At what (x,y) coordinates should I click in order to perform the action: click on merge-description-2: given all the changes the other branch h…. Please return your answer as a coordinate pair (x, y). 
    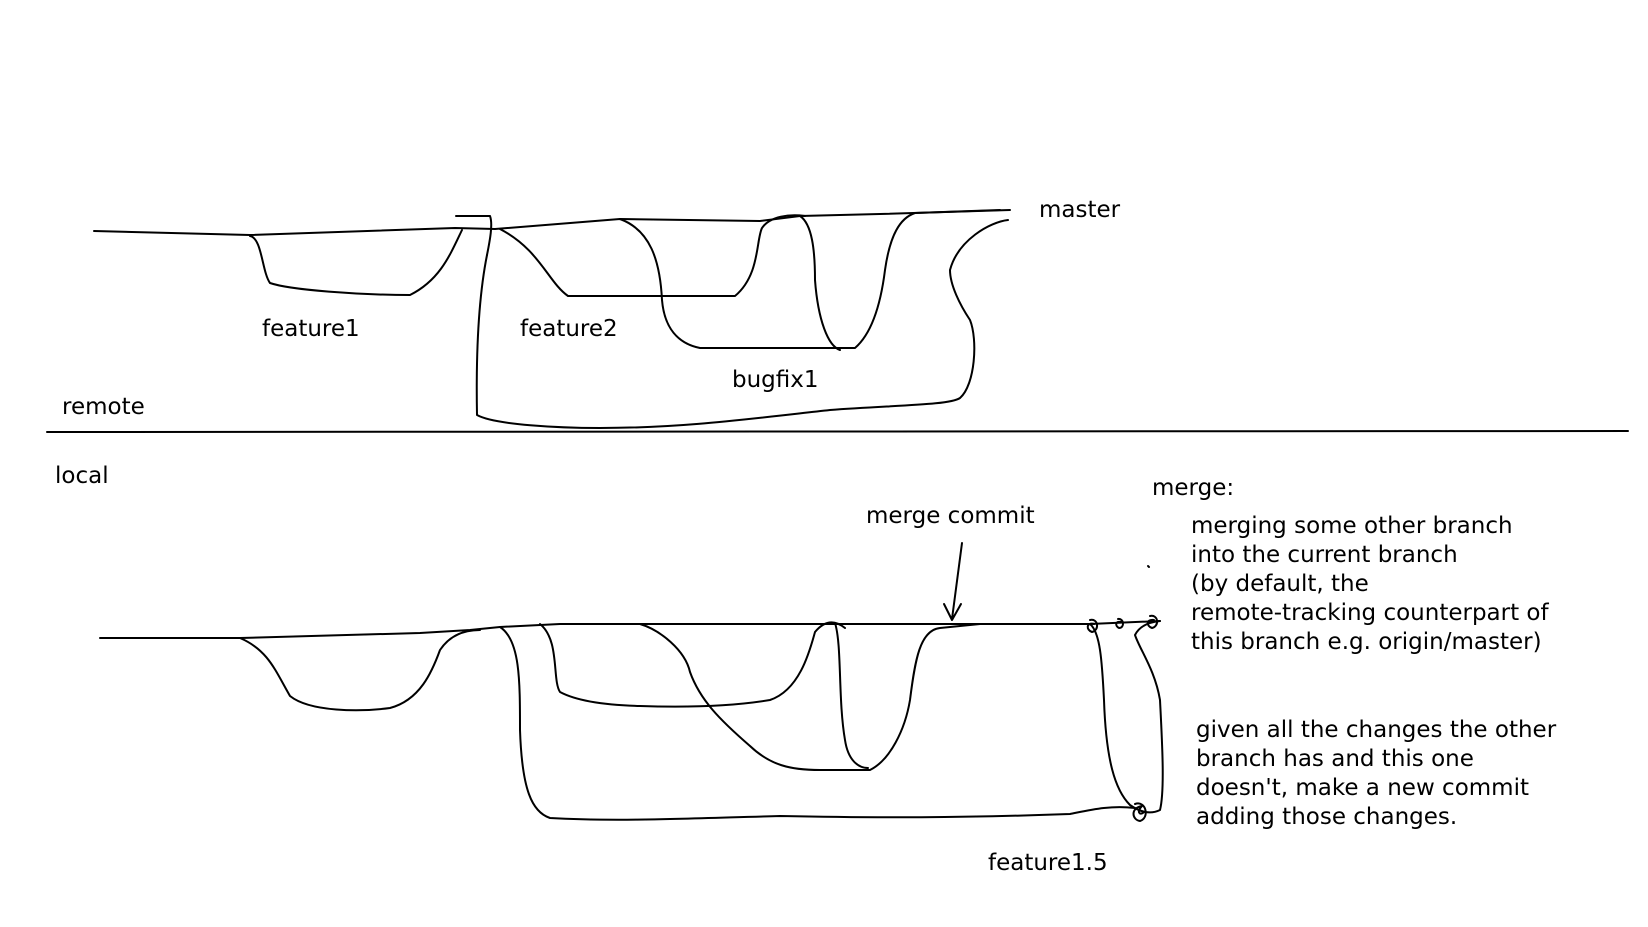
    Looking at the image, I should click on (1376, 774).